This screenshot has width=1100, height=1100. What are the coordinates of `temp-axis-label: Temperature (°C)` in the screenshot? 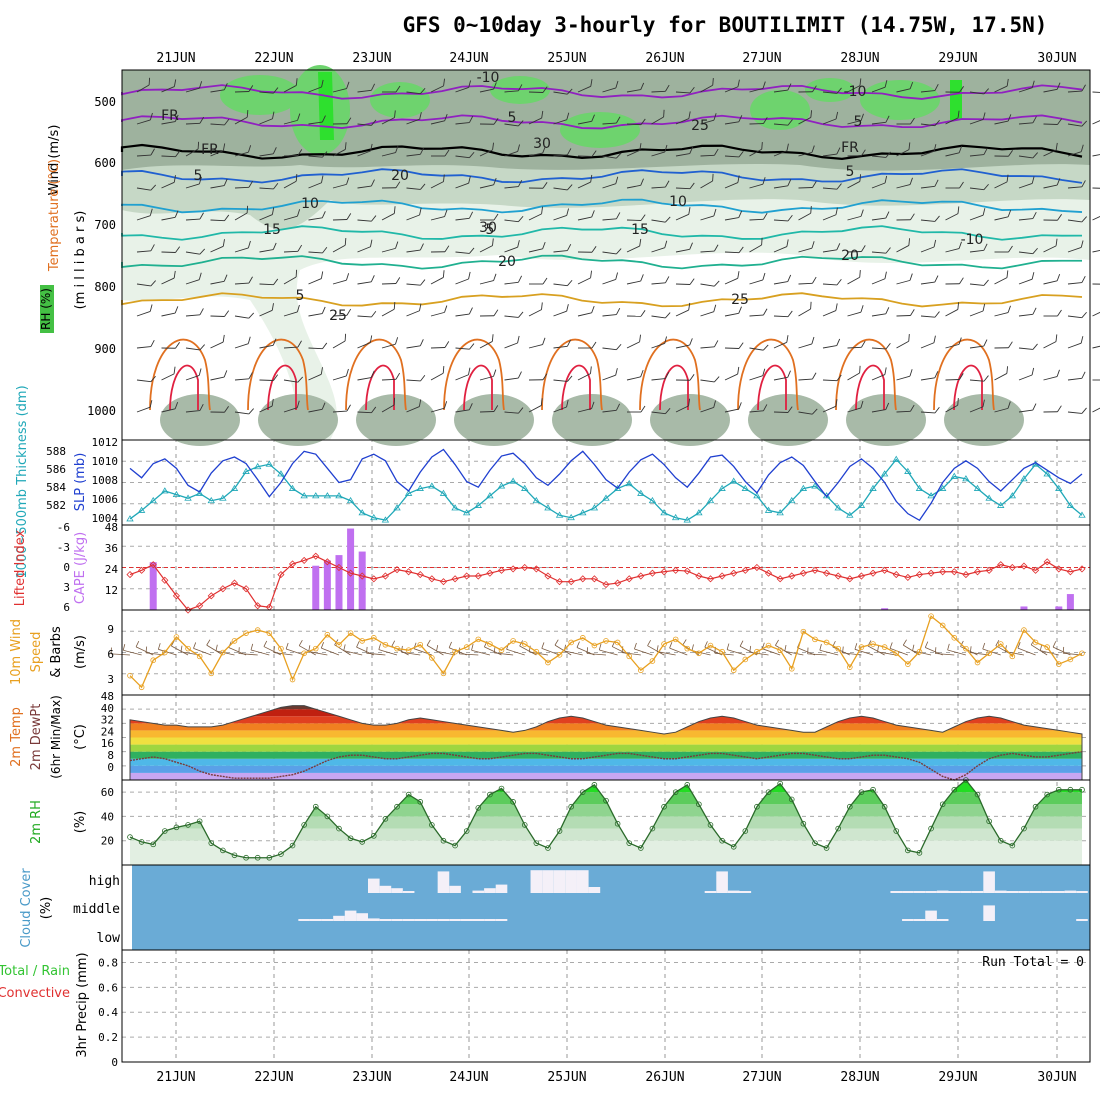 It's located at (54, 215).